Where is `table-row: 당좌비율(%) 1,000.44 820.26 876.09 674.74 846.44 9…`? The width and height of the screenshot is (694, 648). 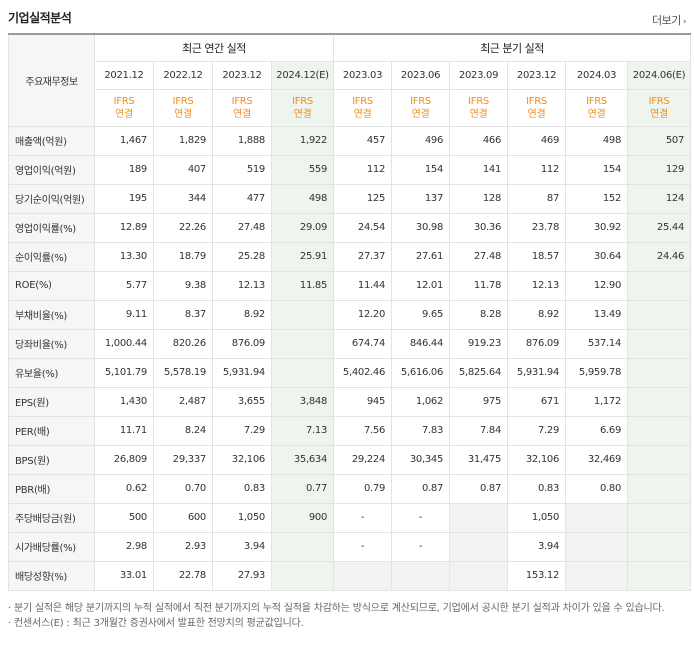 table-row: 당좌비율(%) 1,000.44 820.26 876.09 674.74 846.44 9… is located at coordinates (350, 343).